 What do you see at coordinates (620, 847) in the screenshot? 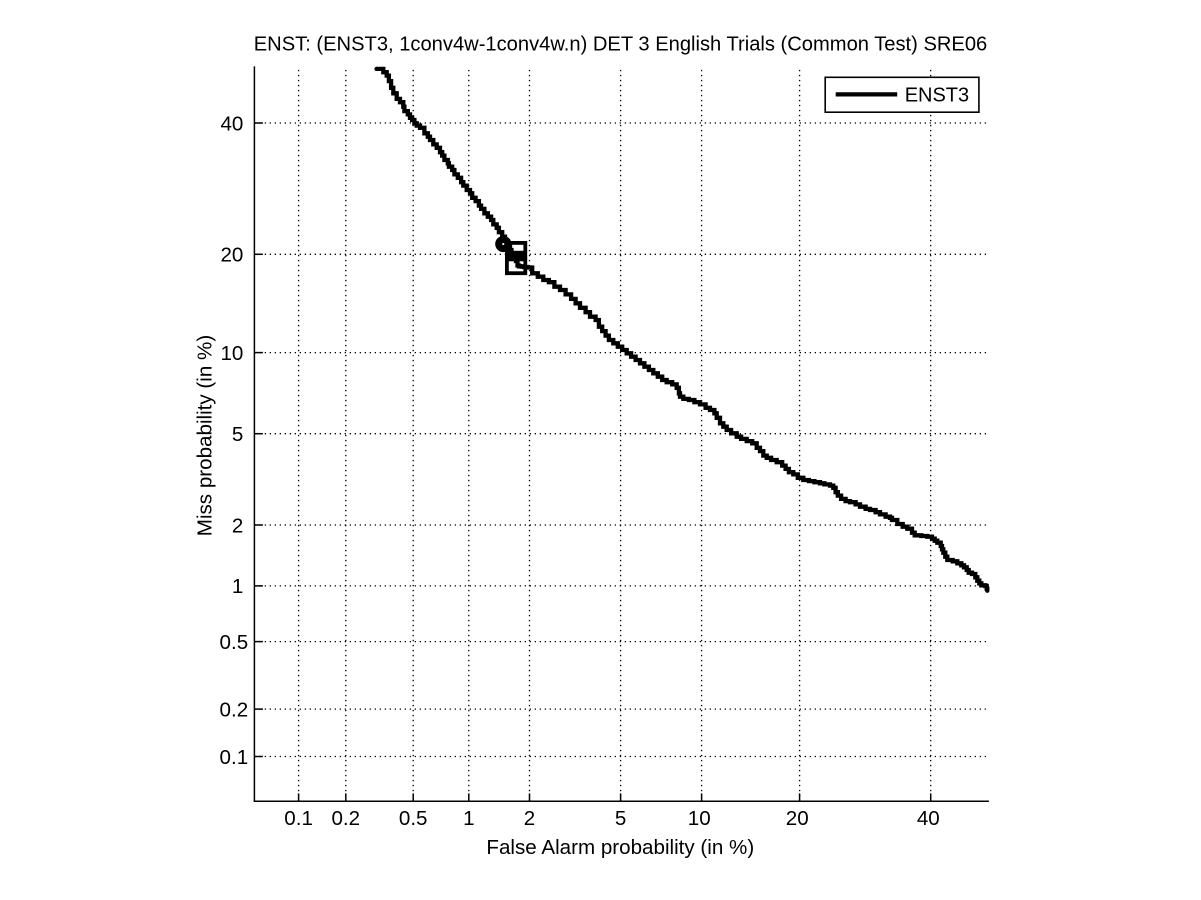
I see `svg-text: False Alarm probability (in %)` at bounding box center [620, 847].